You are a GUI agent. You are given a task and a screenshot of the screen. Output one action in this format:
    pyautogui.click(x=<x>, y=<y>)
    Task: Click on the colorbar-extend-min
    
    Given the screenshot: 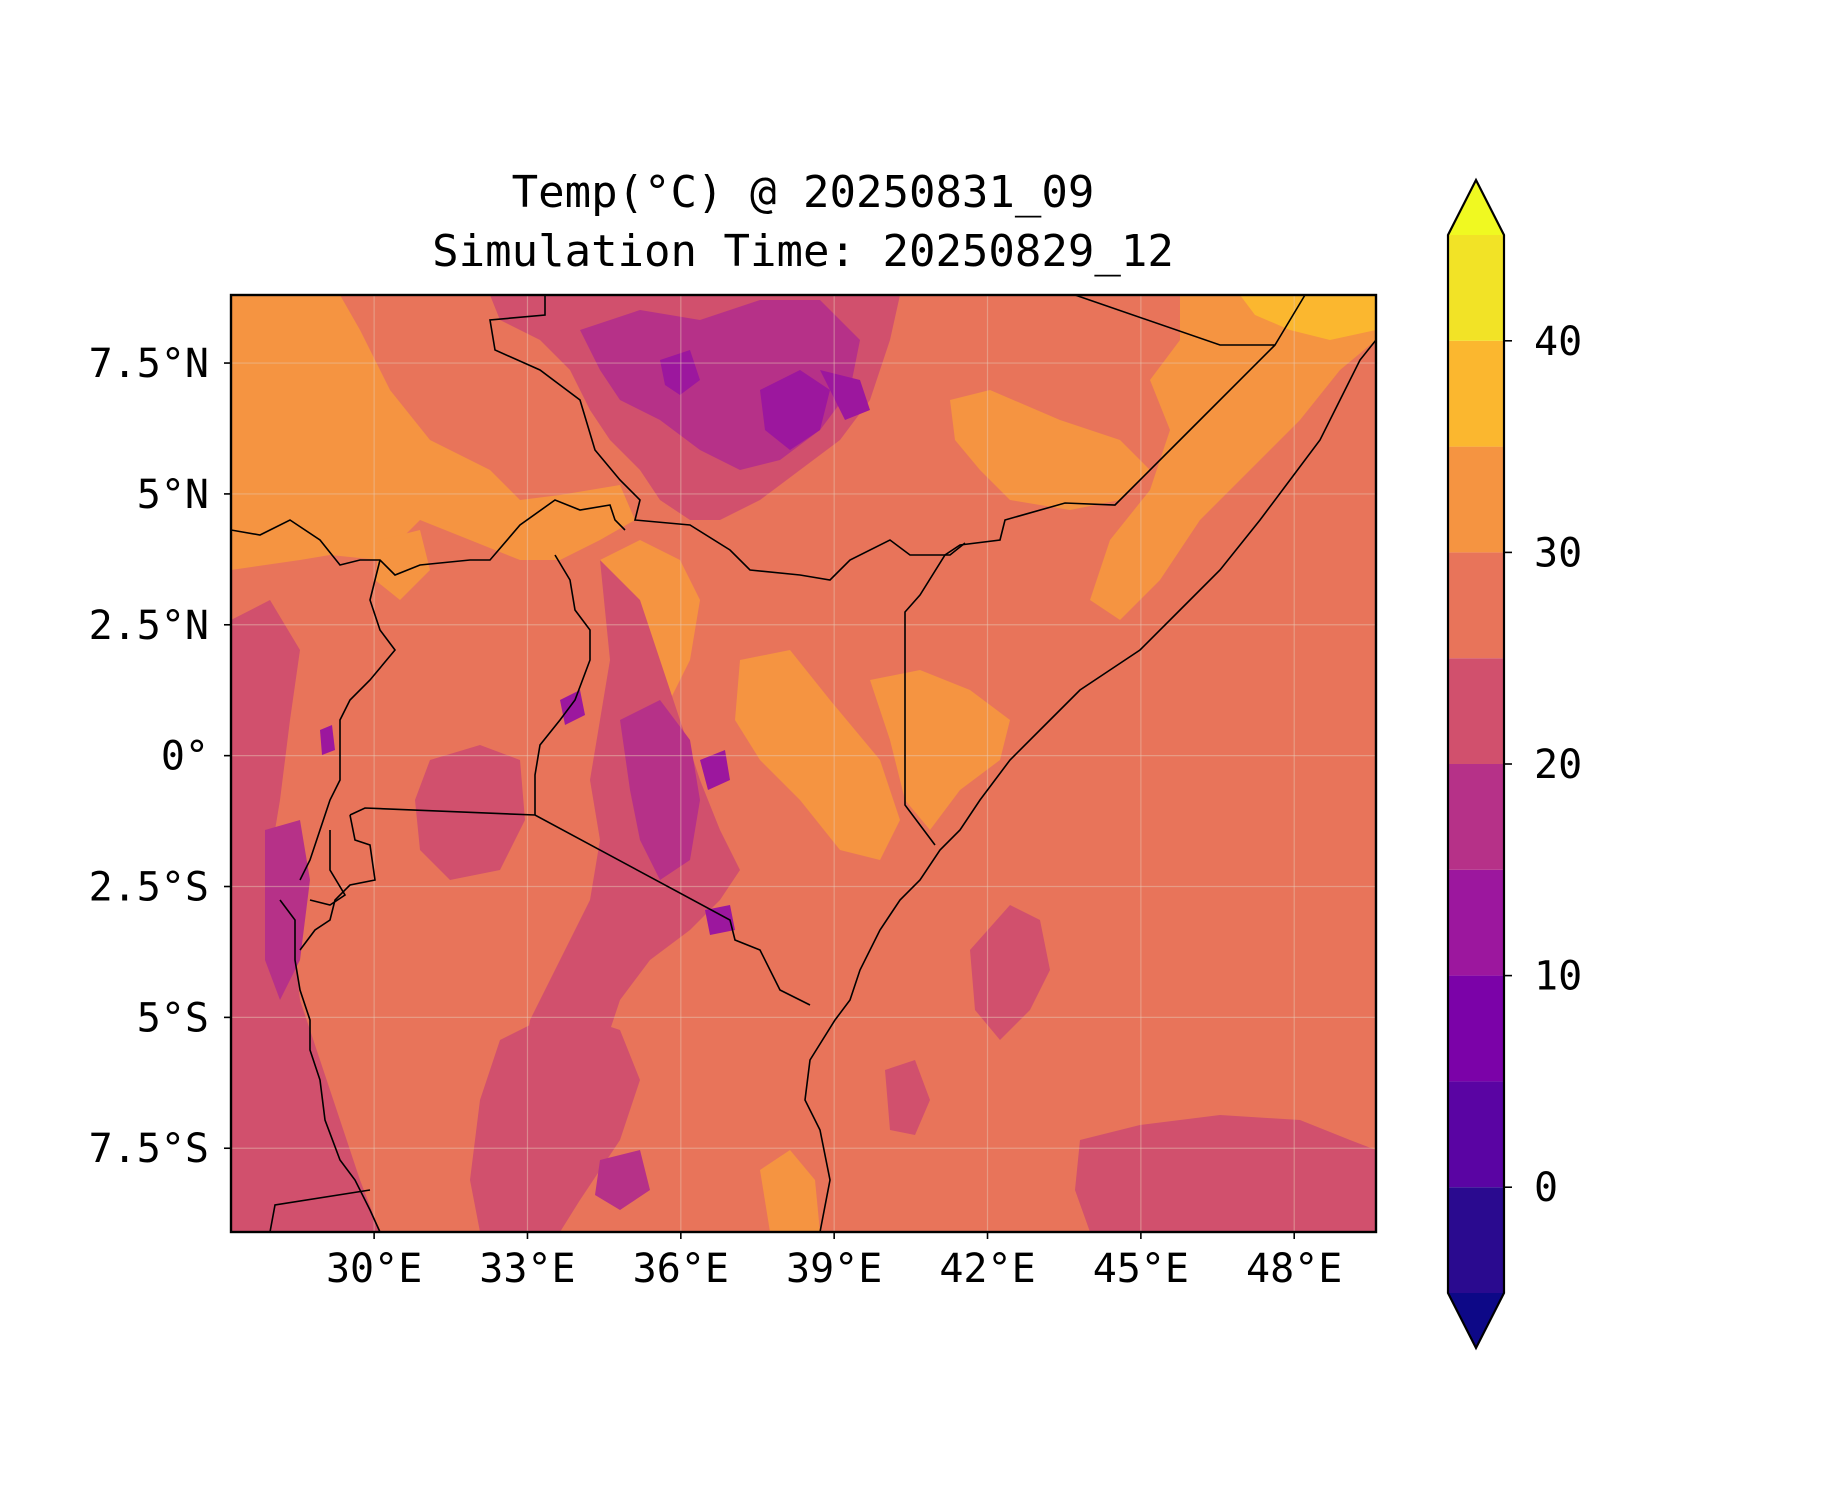 What is the action you would take?
    pyautogui.click(x=1476, y=1320)
    